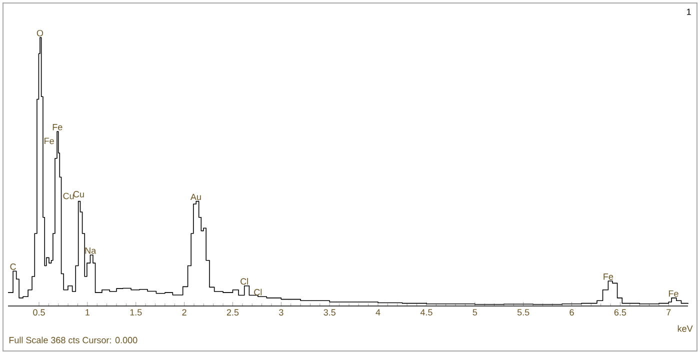  I want to click on annotation: O, so click(40, 33).